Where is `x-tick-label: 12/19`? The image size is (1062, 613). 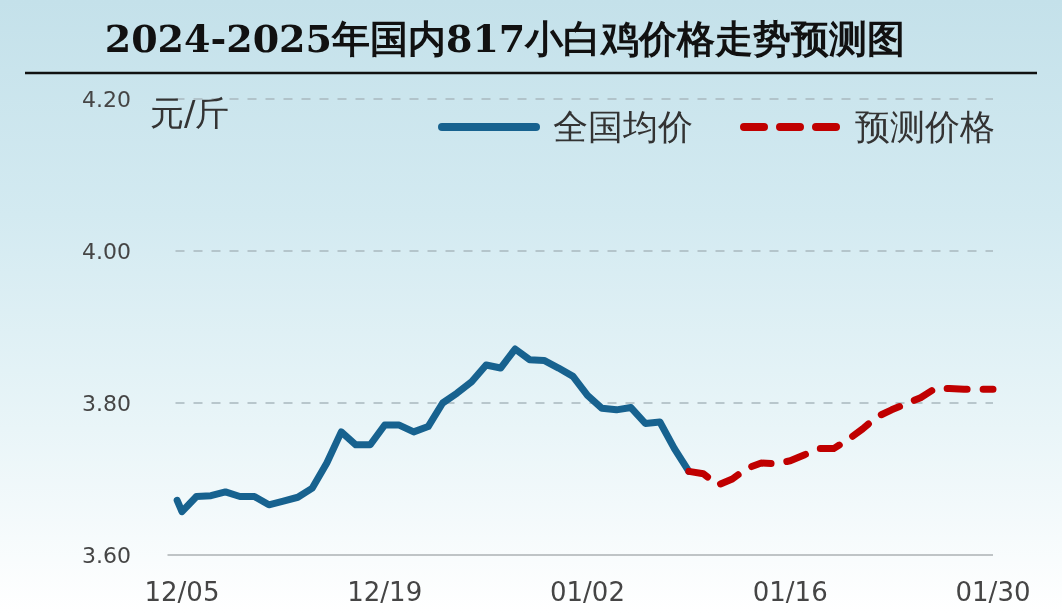
x-tick-label: 12/19 is located at coordinates (385, 592).